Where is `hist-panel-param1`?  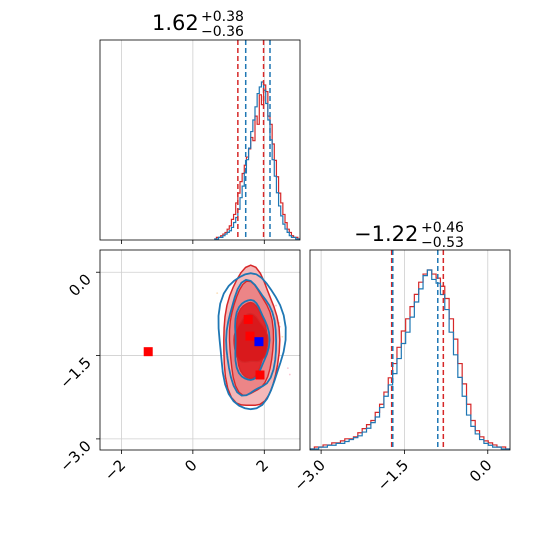 hist-panel-param1 is located at coordinates (200, 140).